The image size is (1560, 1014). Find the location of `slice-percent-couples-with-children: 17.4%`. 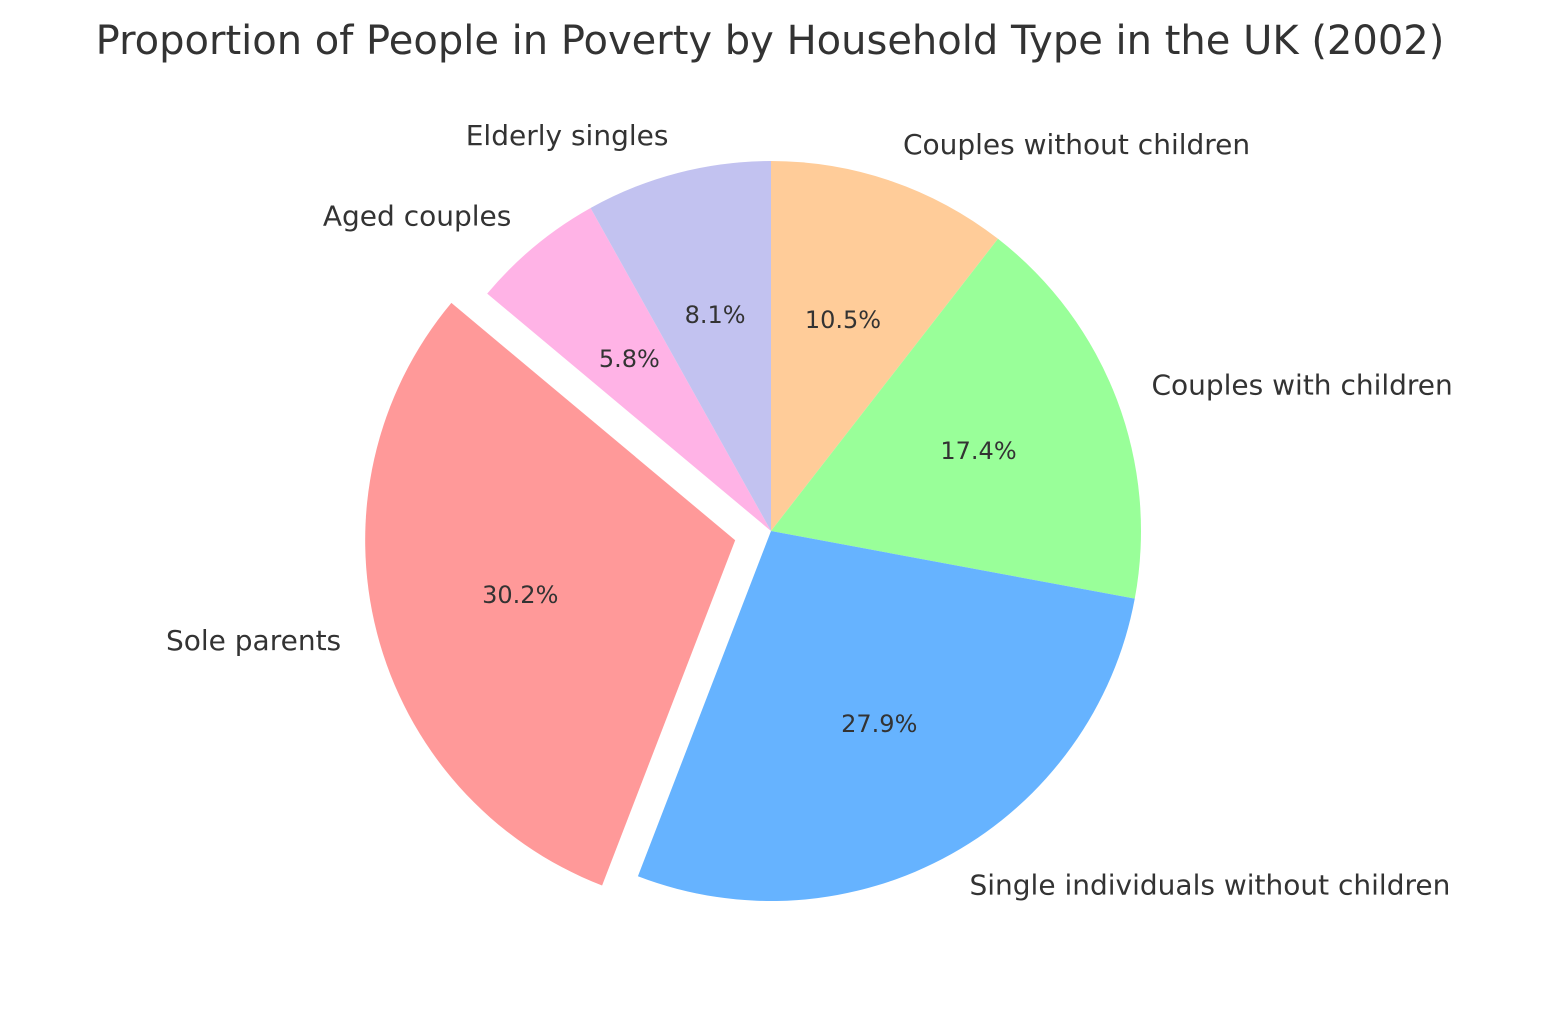

slice-percent-couples-with-children: 17.4% is located at coordinates (978, 451).